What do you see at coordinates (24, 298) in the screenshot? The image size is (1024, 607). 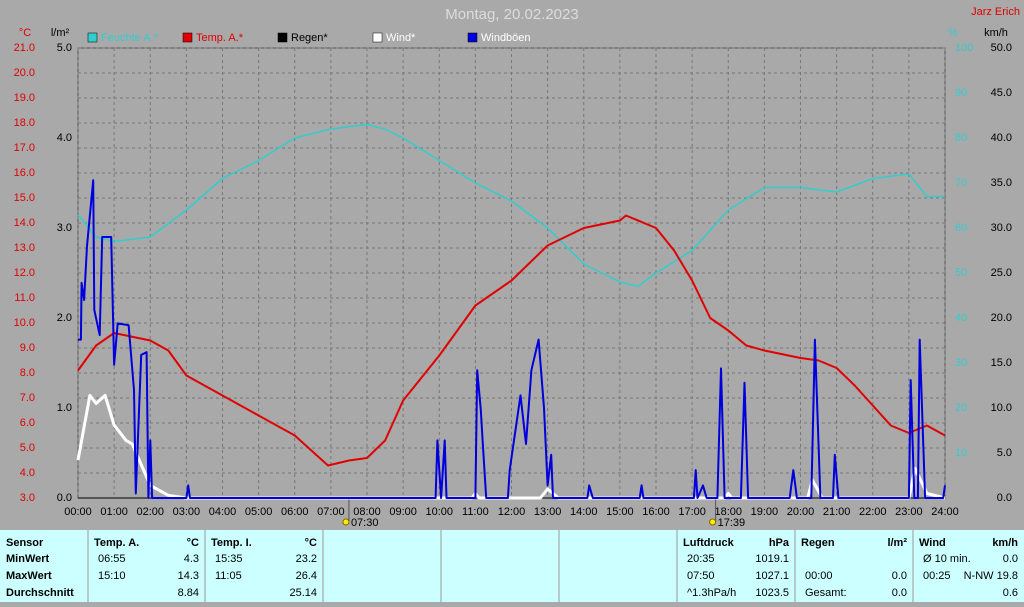 I see `y-tick-label: 11.0` at bounding box center [24, 298].